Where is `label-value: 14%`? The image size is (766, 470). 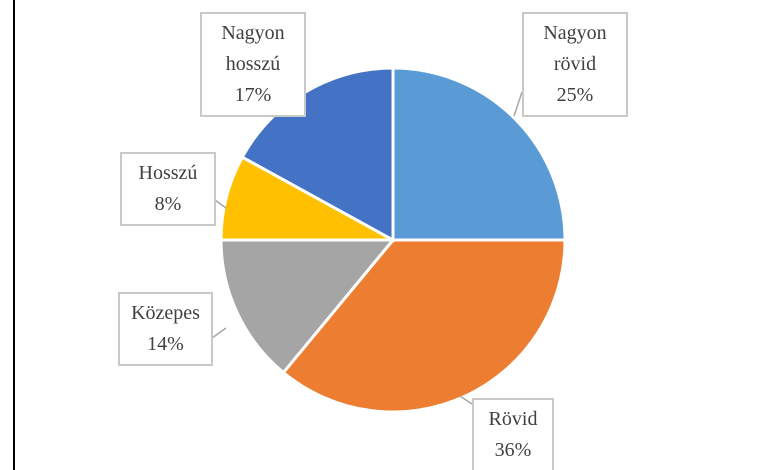
label-value: 14% is located at coordinates (165, 344).